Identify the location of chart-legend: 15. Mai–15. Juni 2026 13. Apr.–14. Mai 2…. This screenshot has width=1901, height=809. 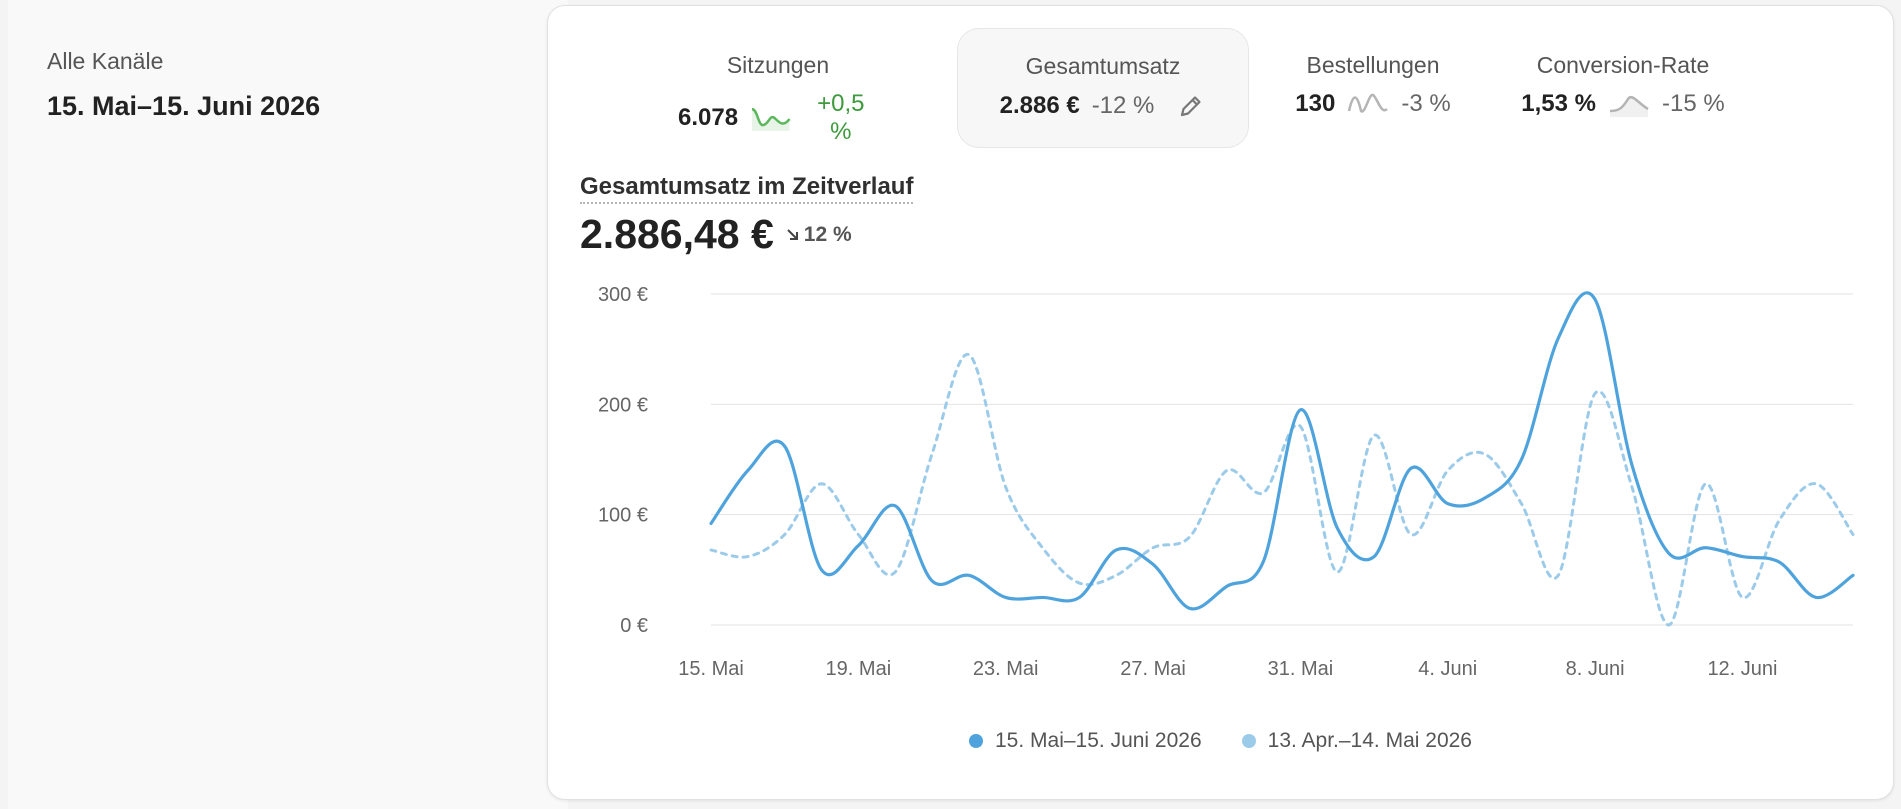
(1220, 741).